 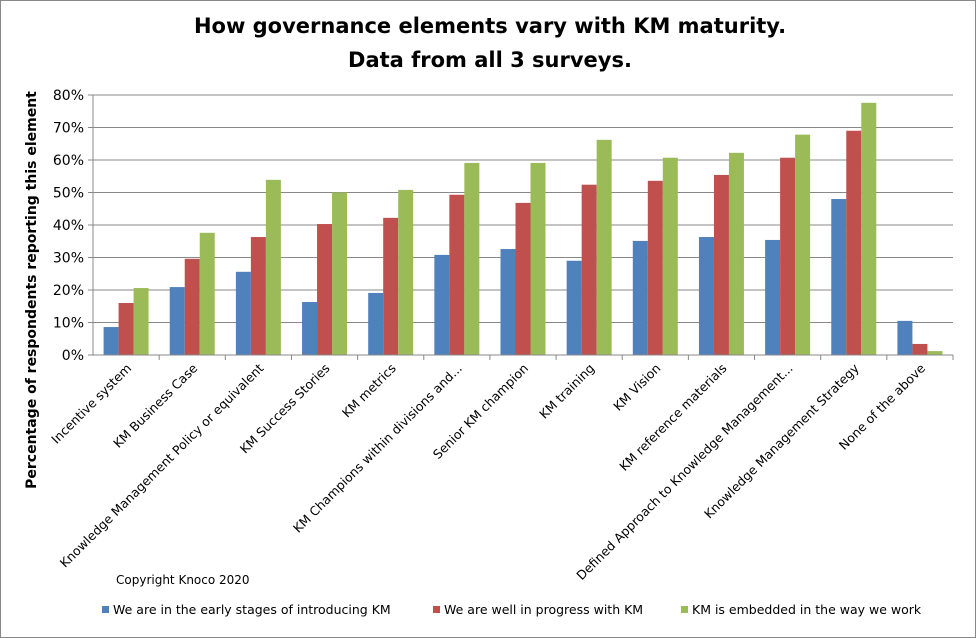 What do you see at coordinates (566, 391) in the screenshot?
I see `x-tick-label: KM training` at bounding box center [566, 391].